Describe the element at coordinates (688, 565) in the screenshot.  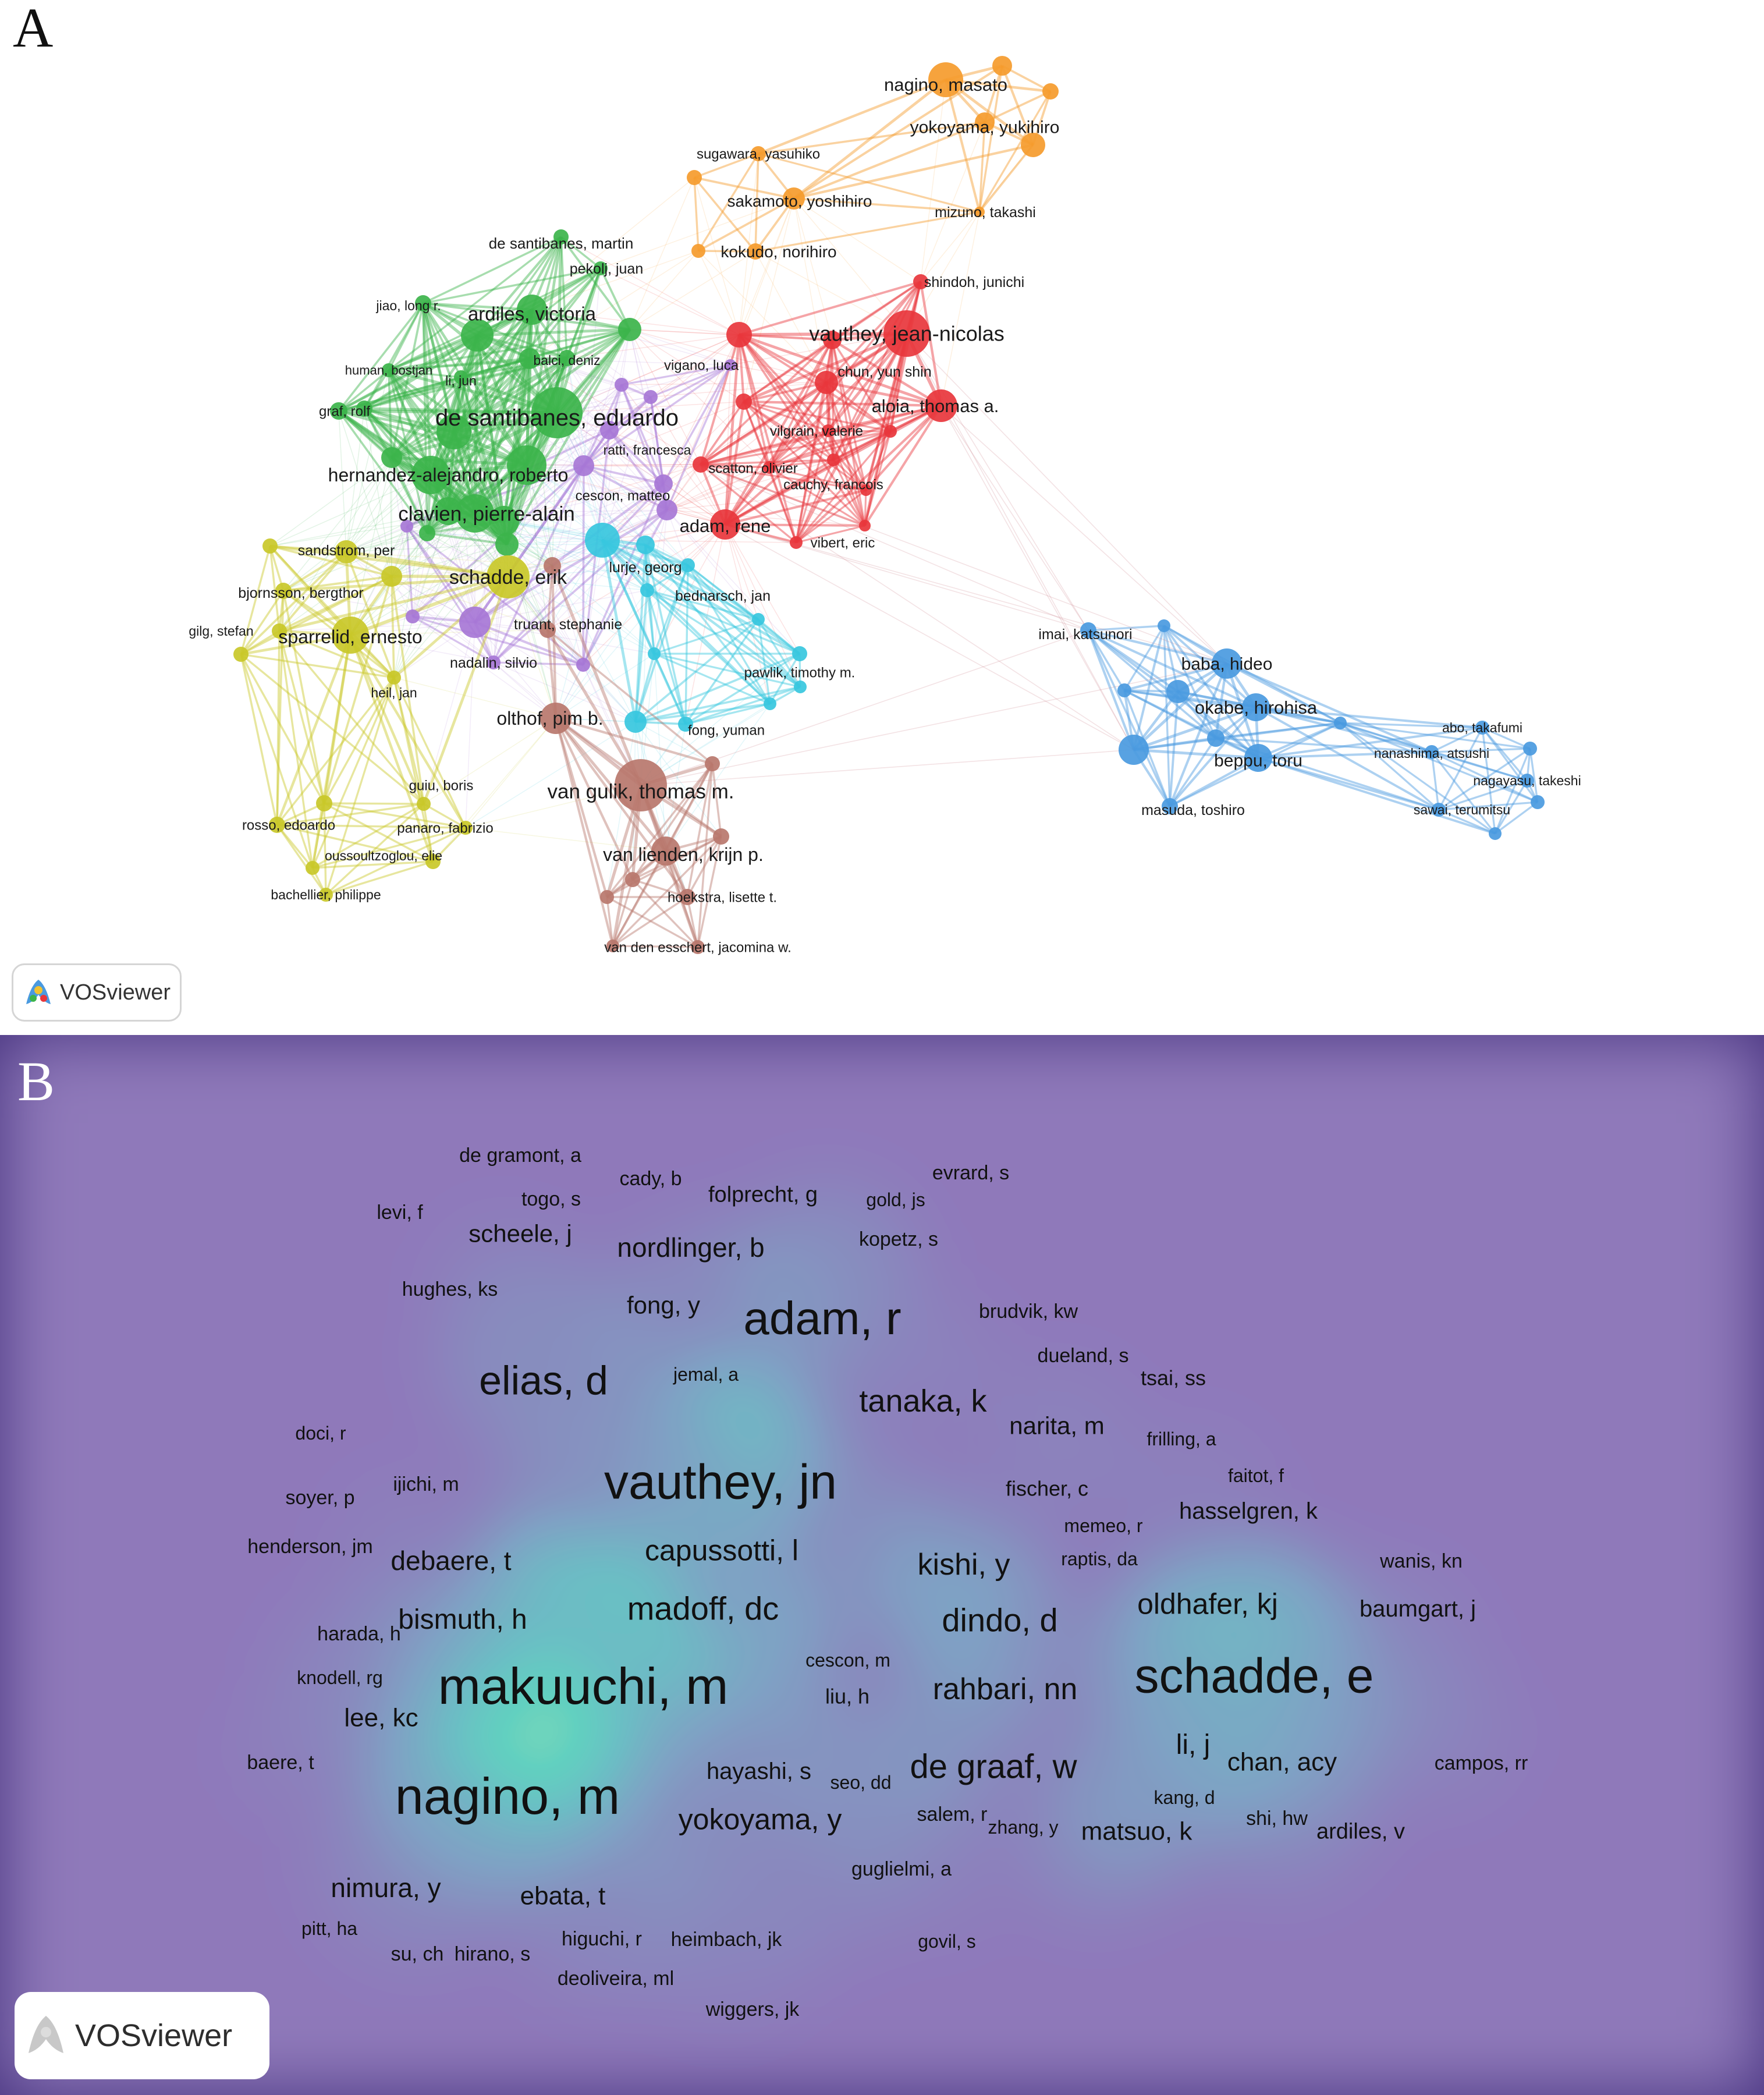
I see `node-bednarsch-jan` at that location.